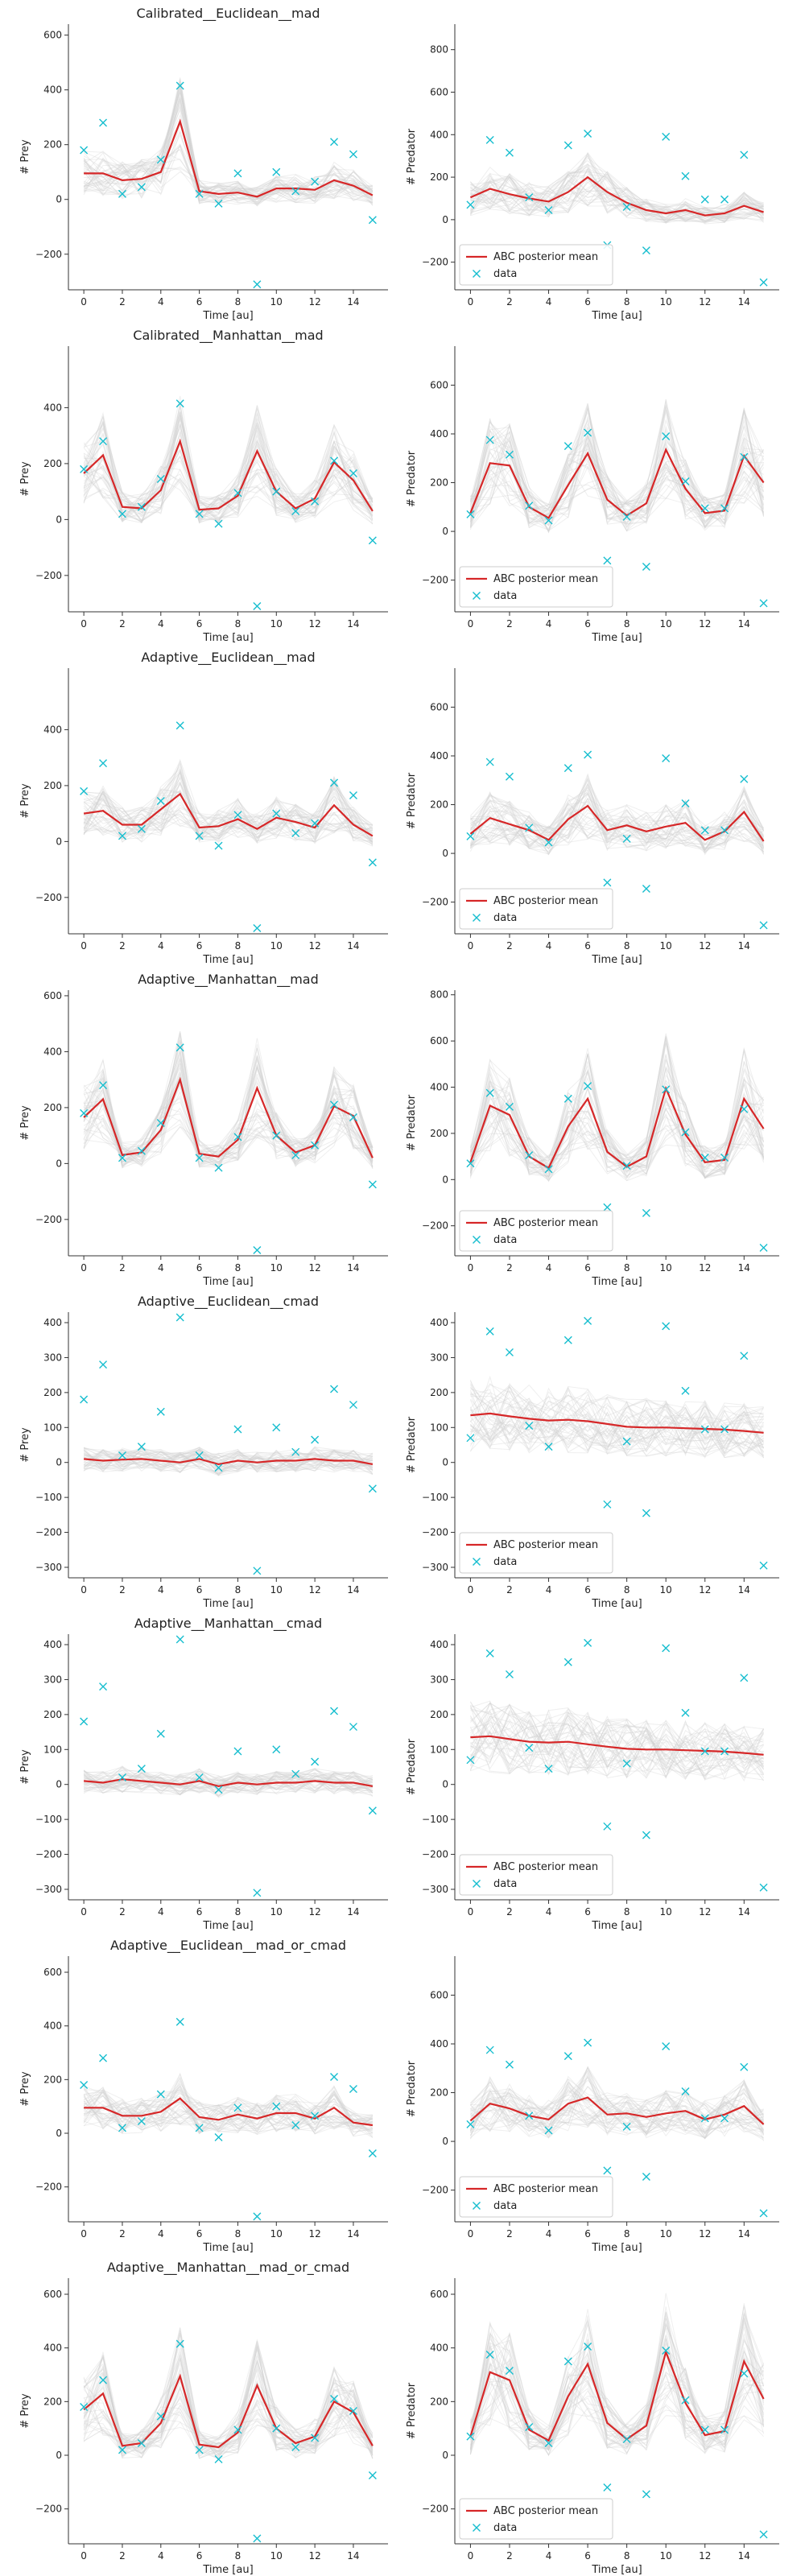 The width and height of the screenshot is (805, 2576). Describe the element at coordinates (505, 1562) in the screenshot. I see `legend-label-data: data` at that location.